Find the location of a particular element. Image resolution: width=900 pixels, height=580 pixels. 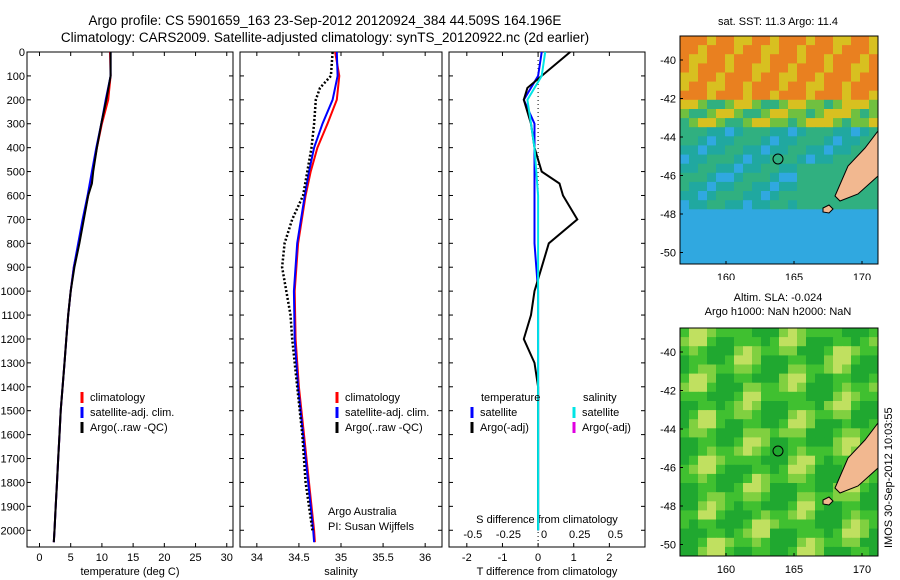

series-line-salinity-satellite is located at coordinates (536, 291).